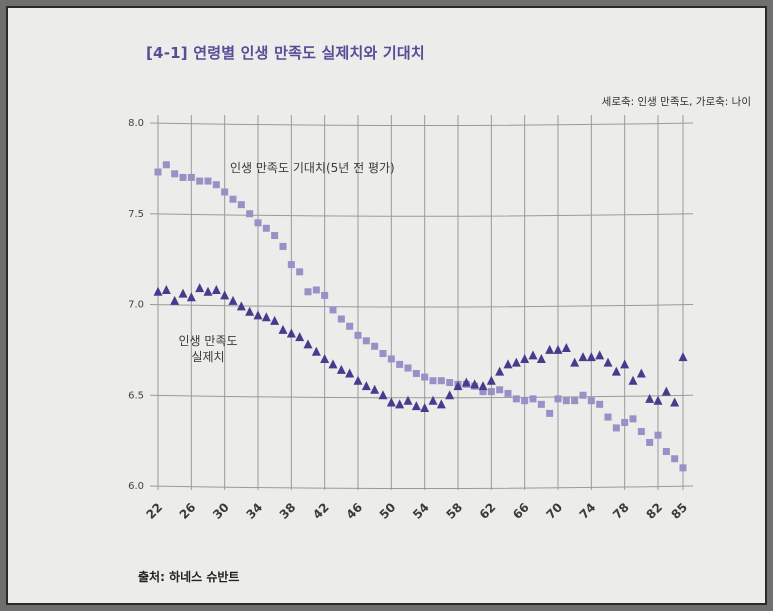  What do you see at coordinates (588, 511) in the screenshot?
I see `x-tick-label: 74` at bounding box center [588, 511].